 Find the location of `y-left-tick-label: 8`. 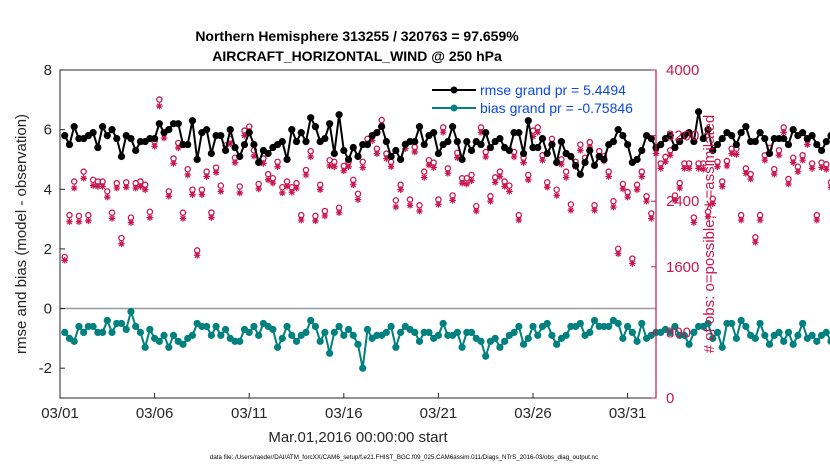

y-left-tick-label: 8 is located at coordinates (48, 70).